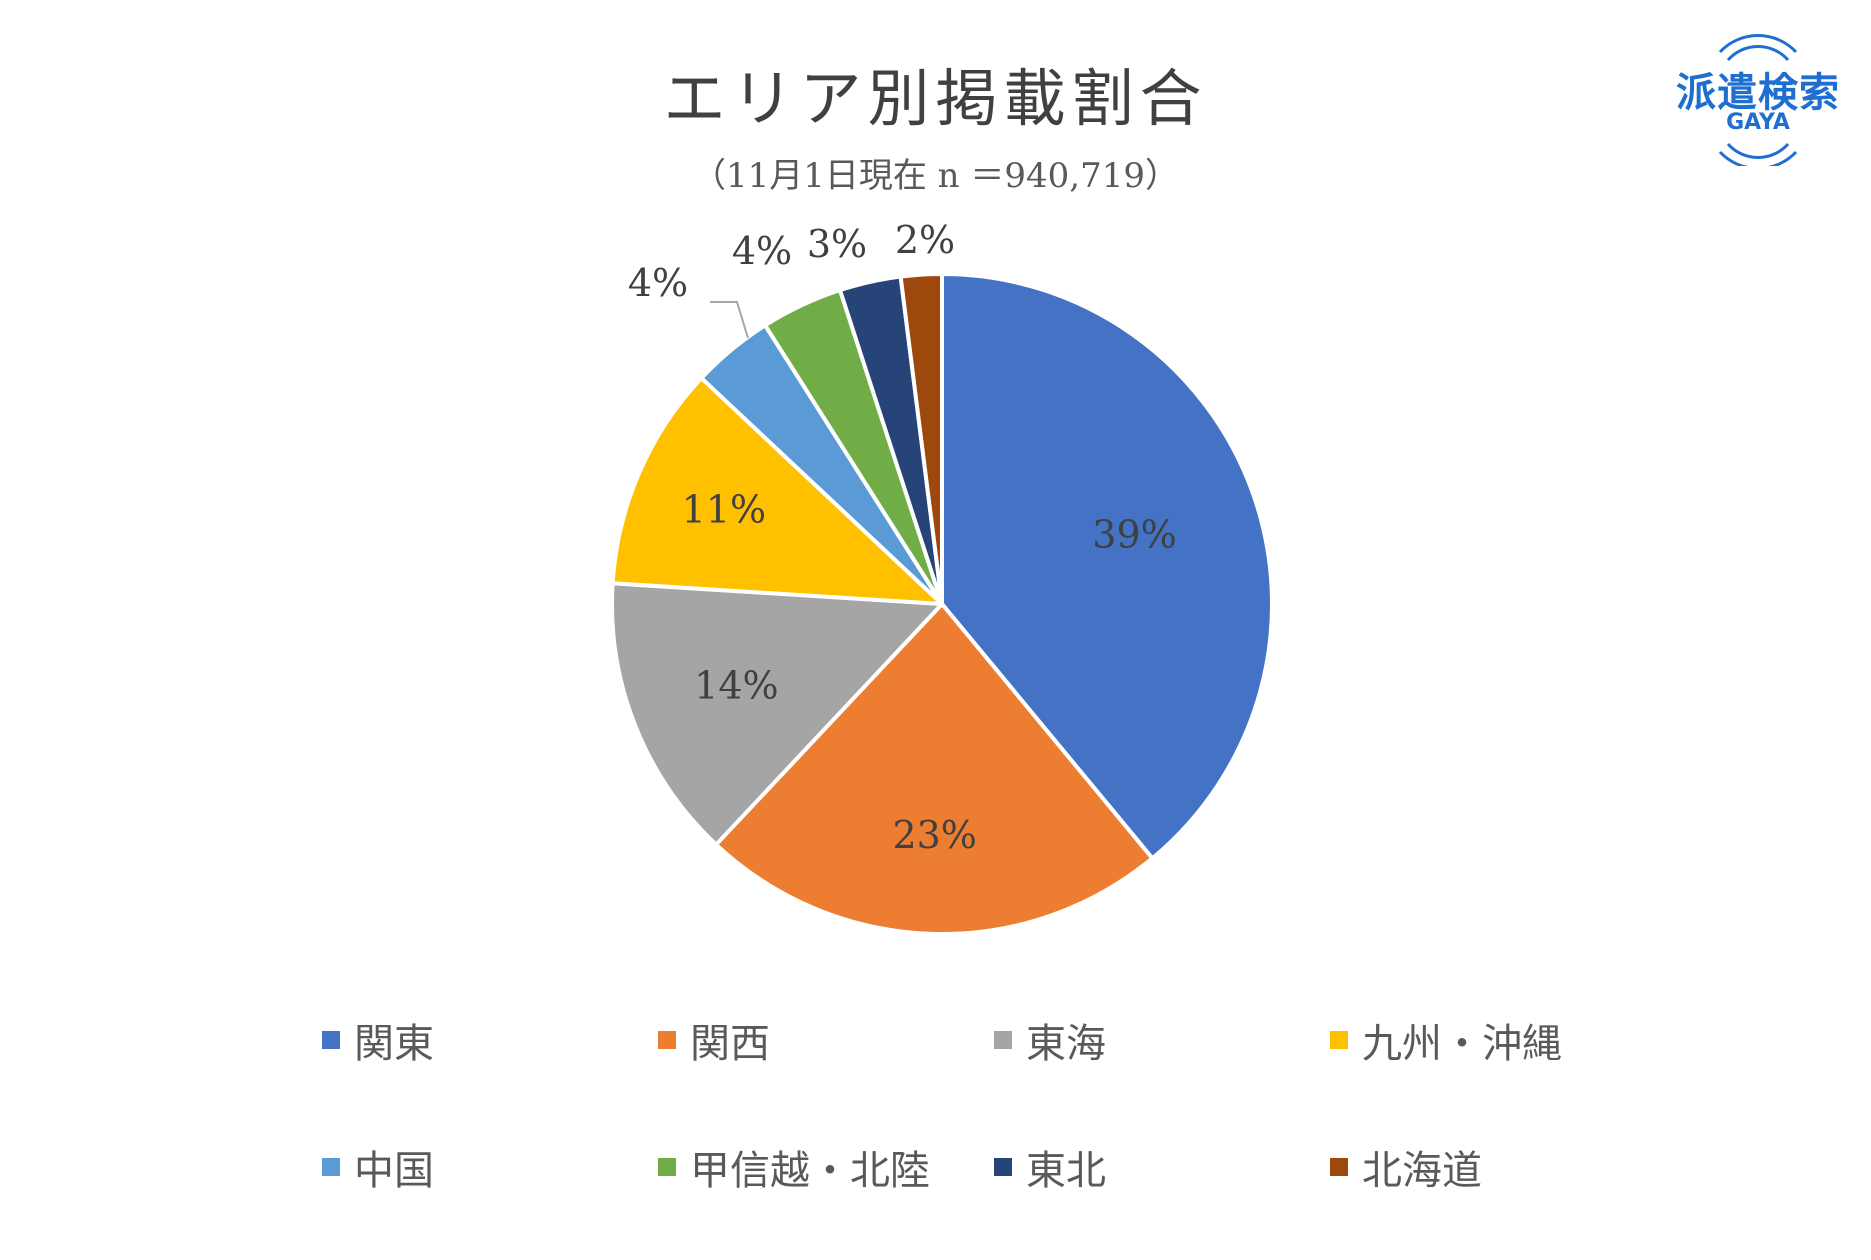  What do you see at coordinates (394, 1044) in the screenshot?
I see `legend-label: 関東` at bounding box center [394, 1044].